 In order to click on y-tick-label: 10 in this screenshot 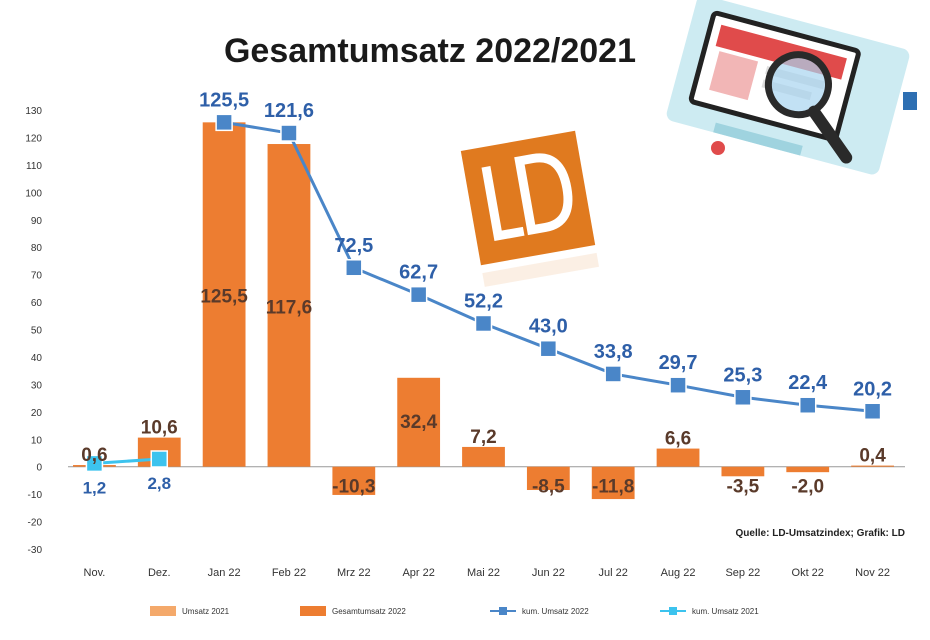, I will do `click(37, 440)`.